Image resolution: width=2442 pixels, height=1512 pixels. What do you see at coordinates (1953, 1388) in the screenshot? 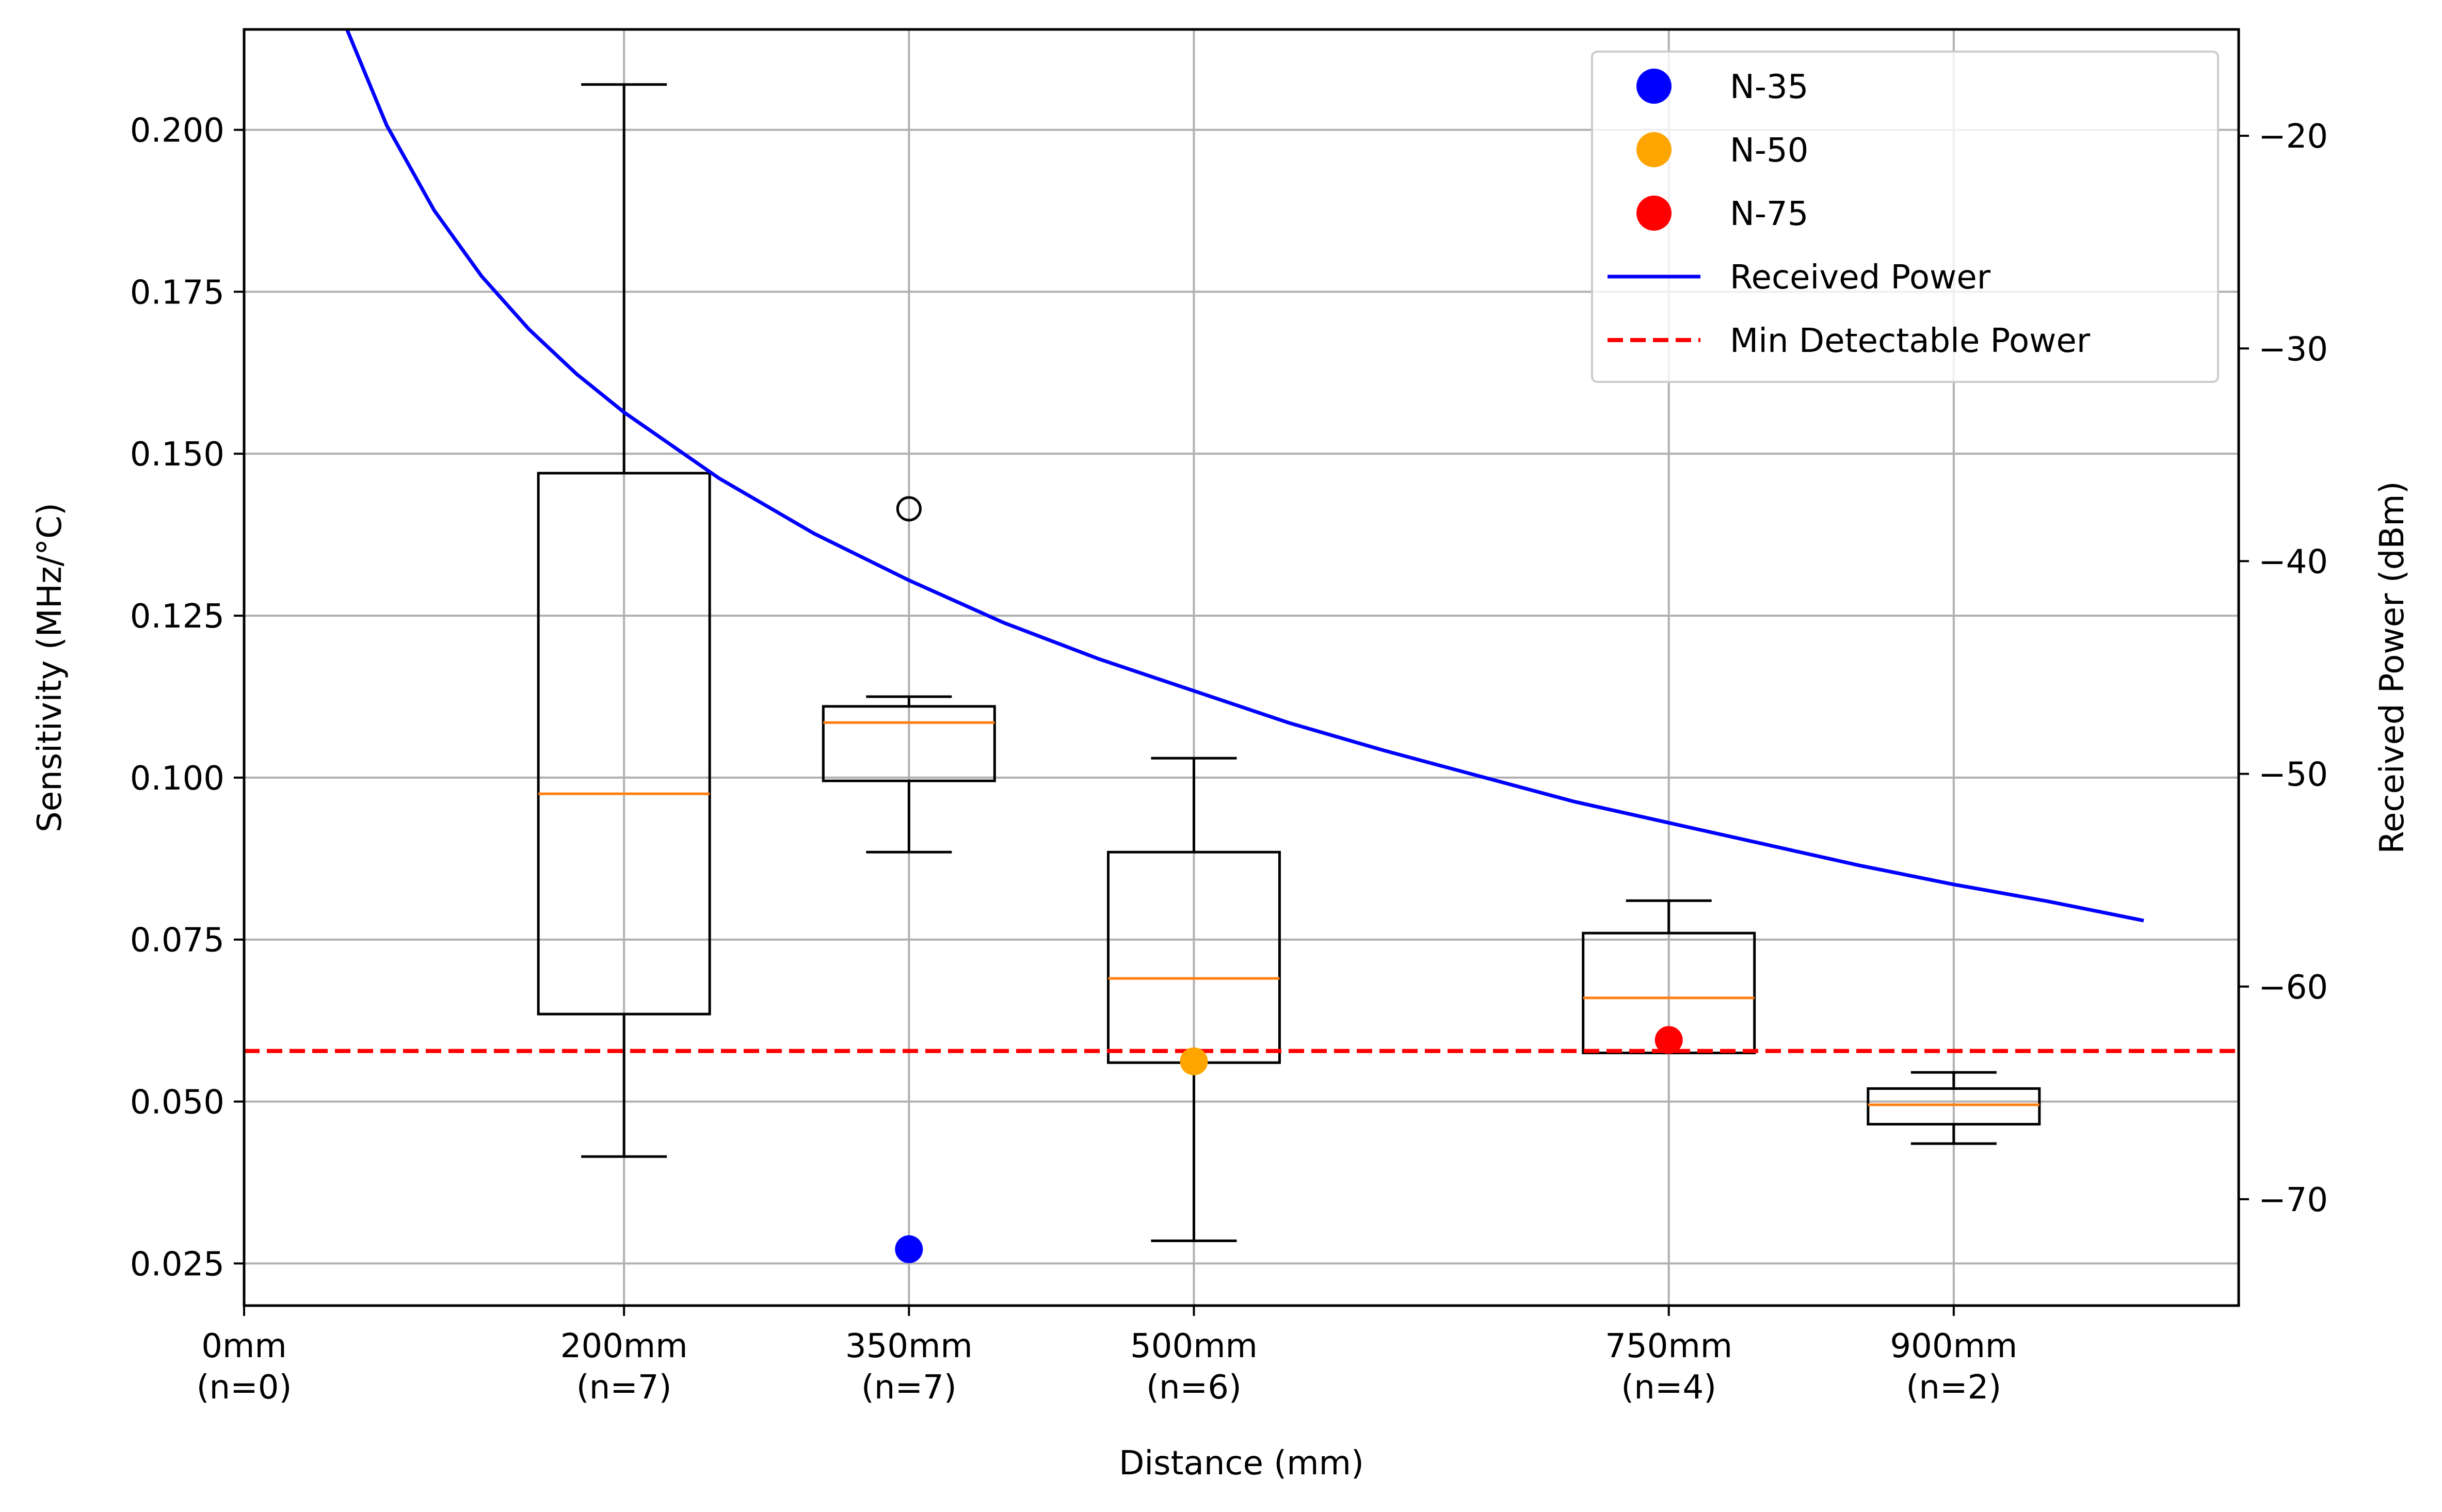
I see `x-tick-label-count: (n=2)` at bounding box center [1953, 1388].